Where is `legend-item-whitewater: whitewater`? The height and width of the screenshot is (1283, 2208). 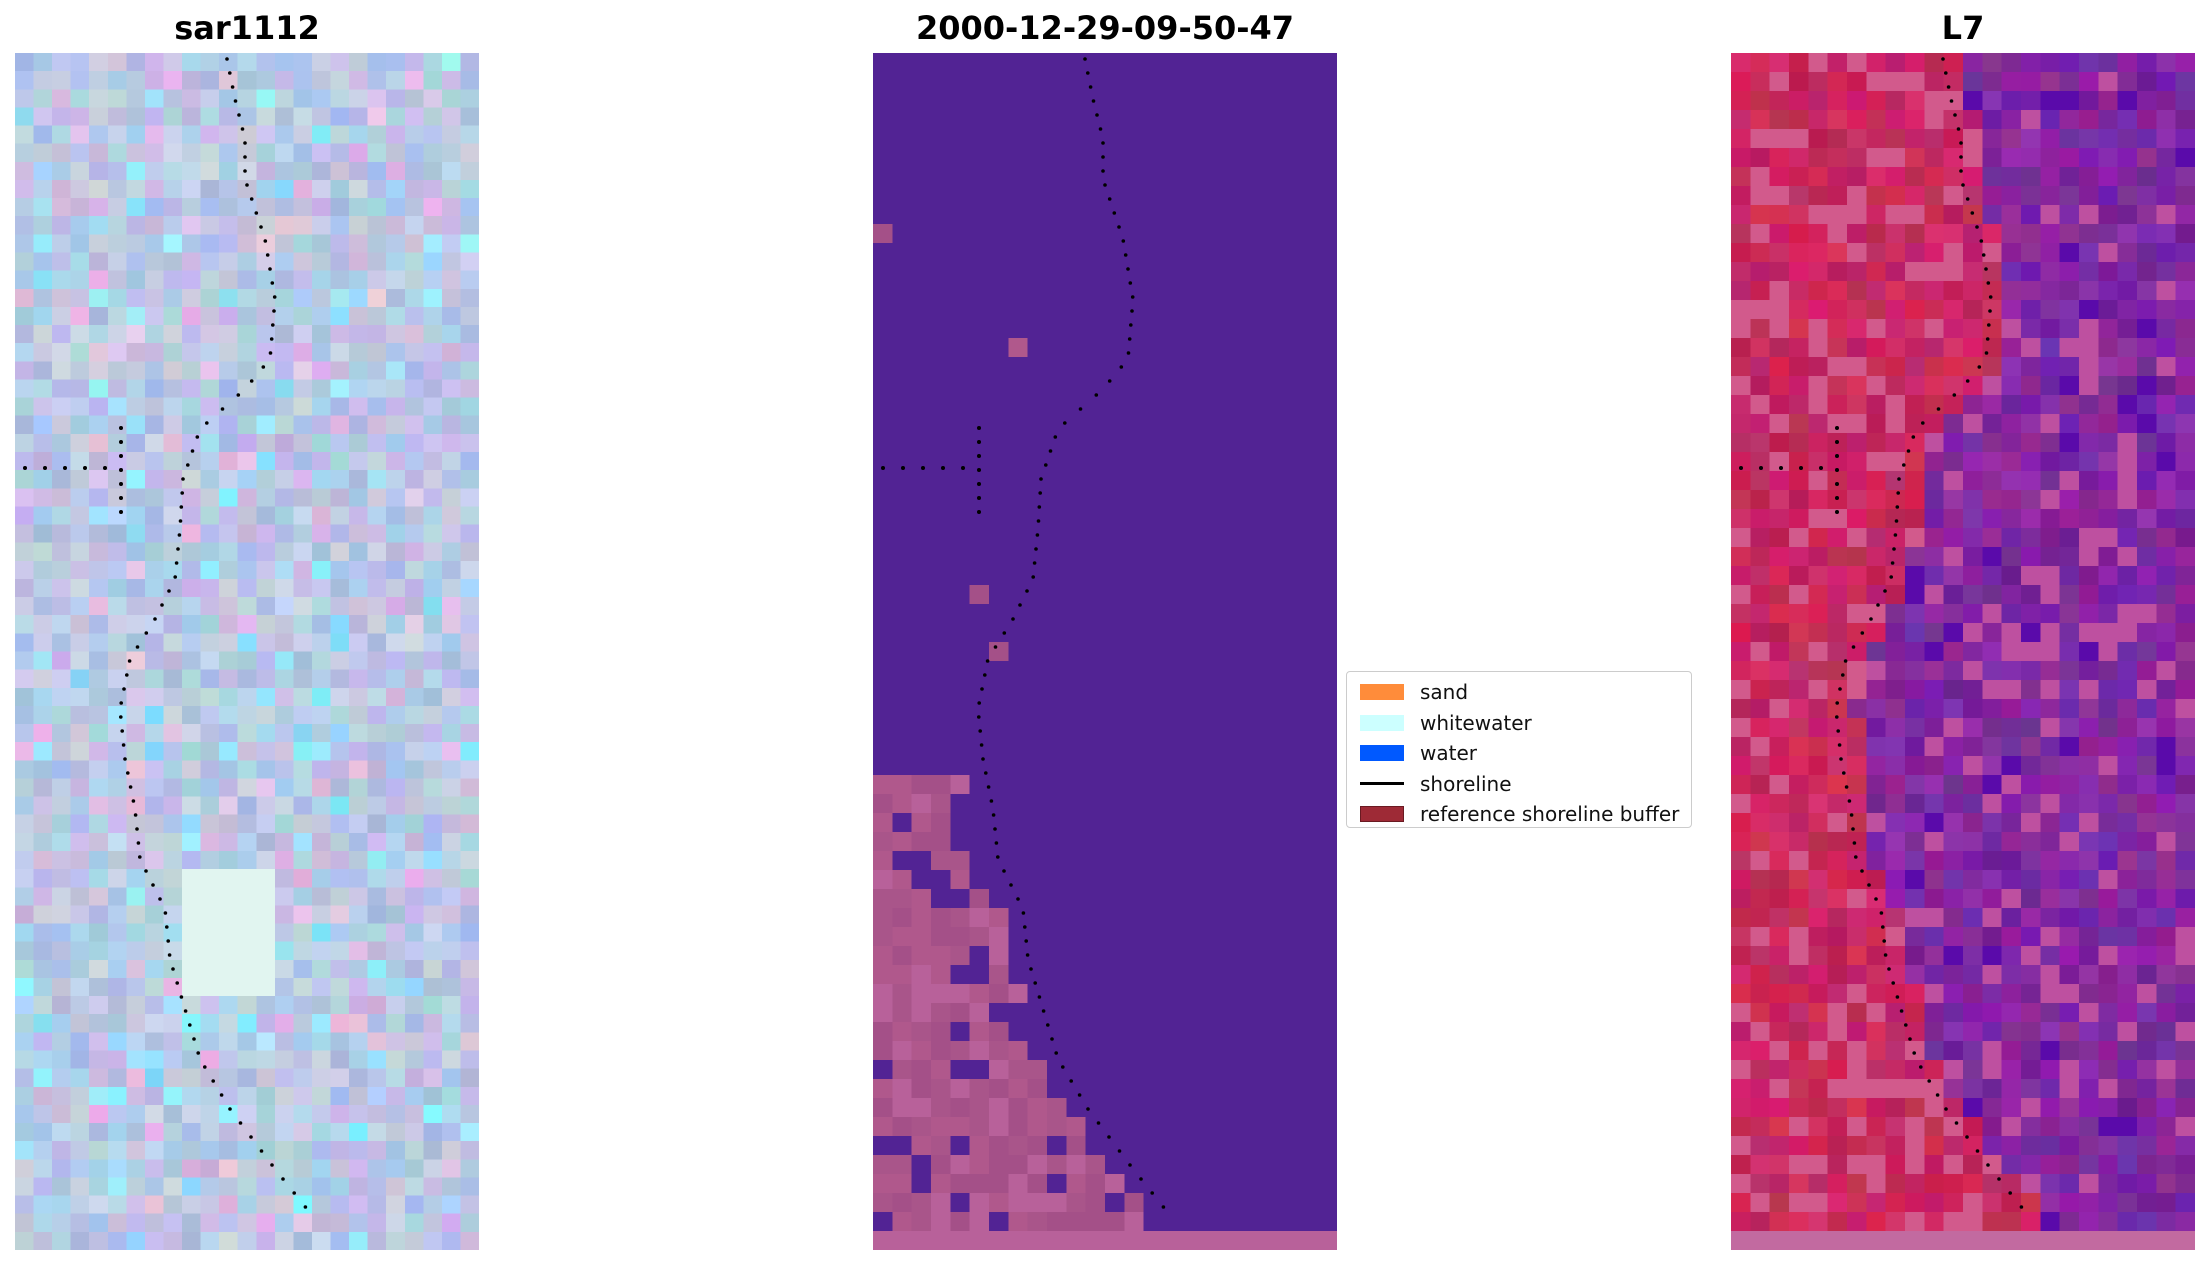
legend-item-whitewater: whitewater is located at coordinates (1519, 723).